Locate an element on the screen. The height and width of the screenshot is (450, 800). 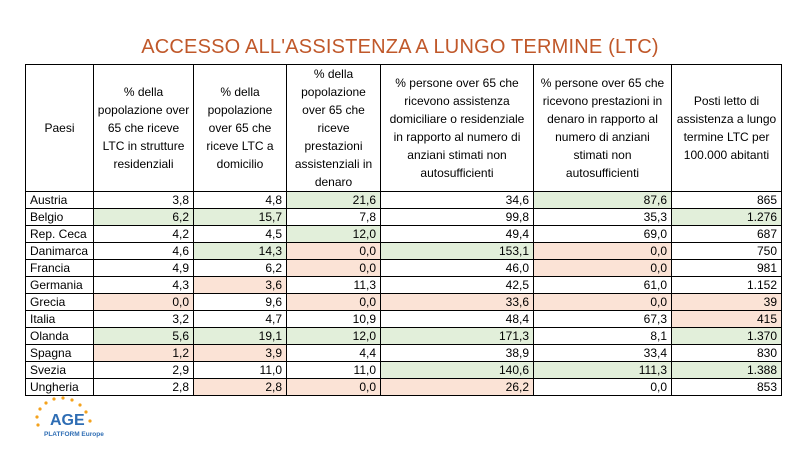
value-cell: 1.388 is located at coordinates (726, 370).